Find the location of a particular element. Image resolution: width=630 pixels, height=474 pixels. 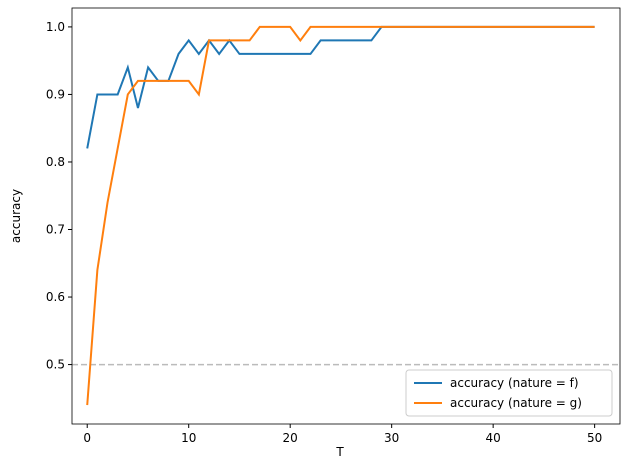

x-tick-label: 20 is located at coordinates (290, 438).